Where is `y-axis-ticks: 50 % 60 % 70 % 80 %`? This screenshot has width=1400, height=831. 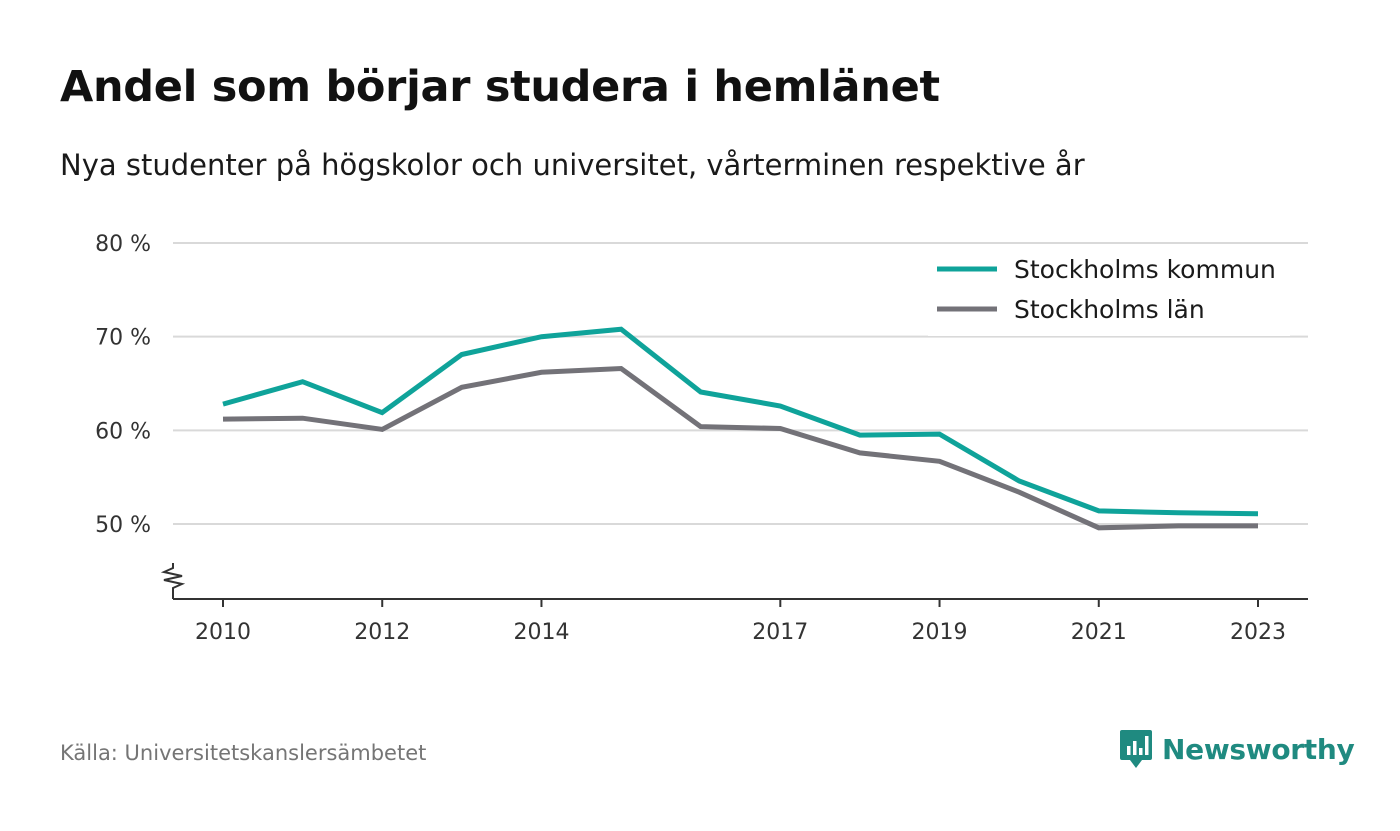
y-axis-ticks: 50 % 60 % 70 % 80 % is located at coordinates (123, 385).